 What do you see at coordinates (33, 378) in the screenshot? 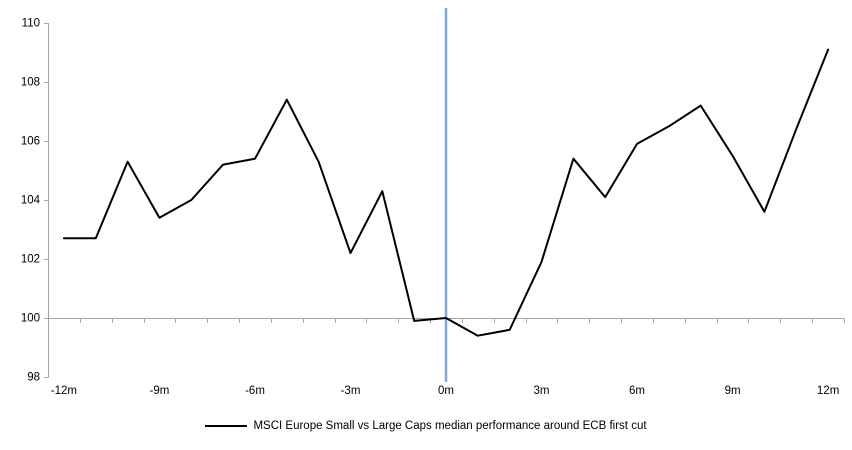
I see `y-tick-label: 98` at bounding box center [33, 378].